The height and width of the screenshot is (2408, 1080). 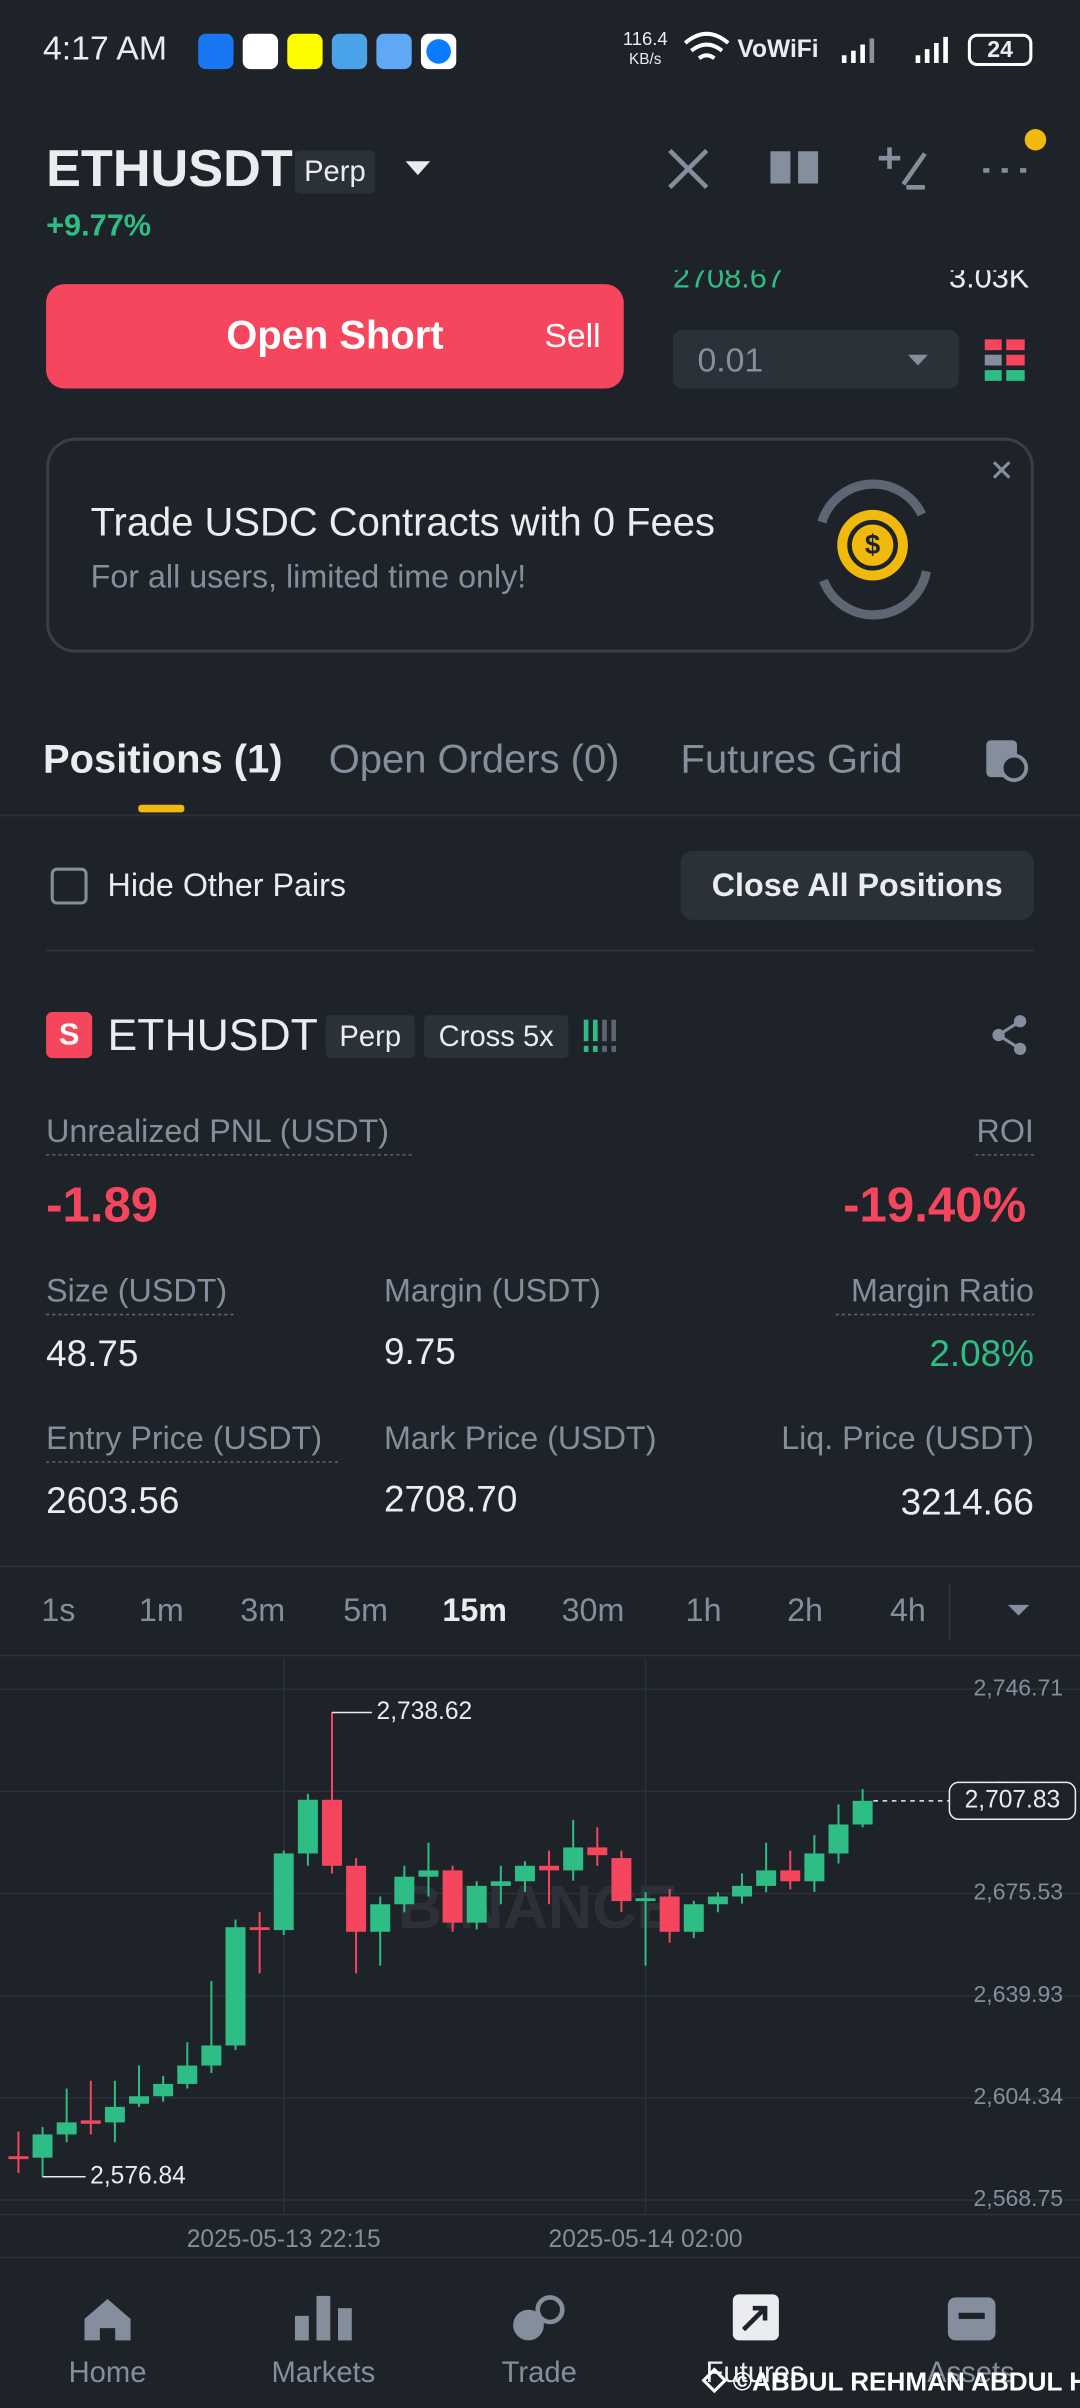 What do you see at coordinates (217, 1131) in the screenshot?
I see `field-label: Unrealized PNL (USDT)` at bounding box center [217, 1131].